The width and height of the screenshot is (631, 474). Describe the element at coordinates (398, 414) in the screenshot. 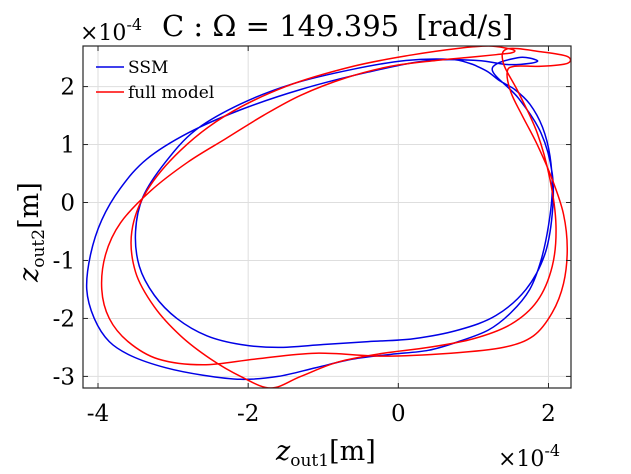

I see `x-tick-label: 0` at that location.